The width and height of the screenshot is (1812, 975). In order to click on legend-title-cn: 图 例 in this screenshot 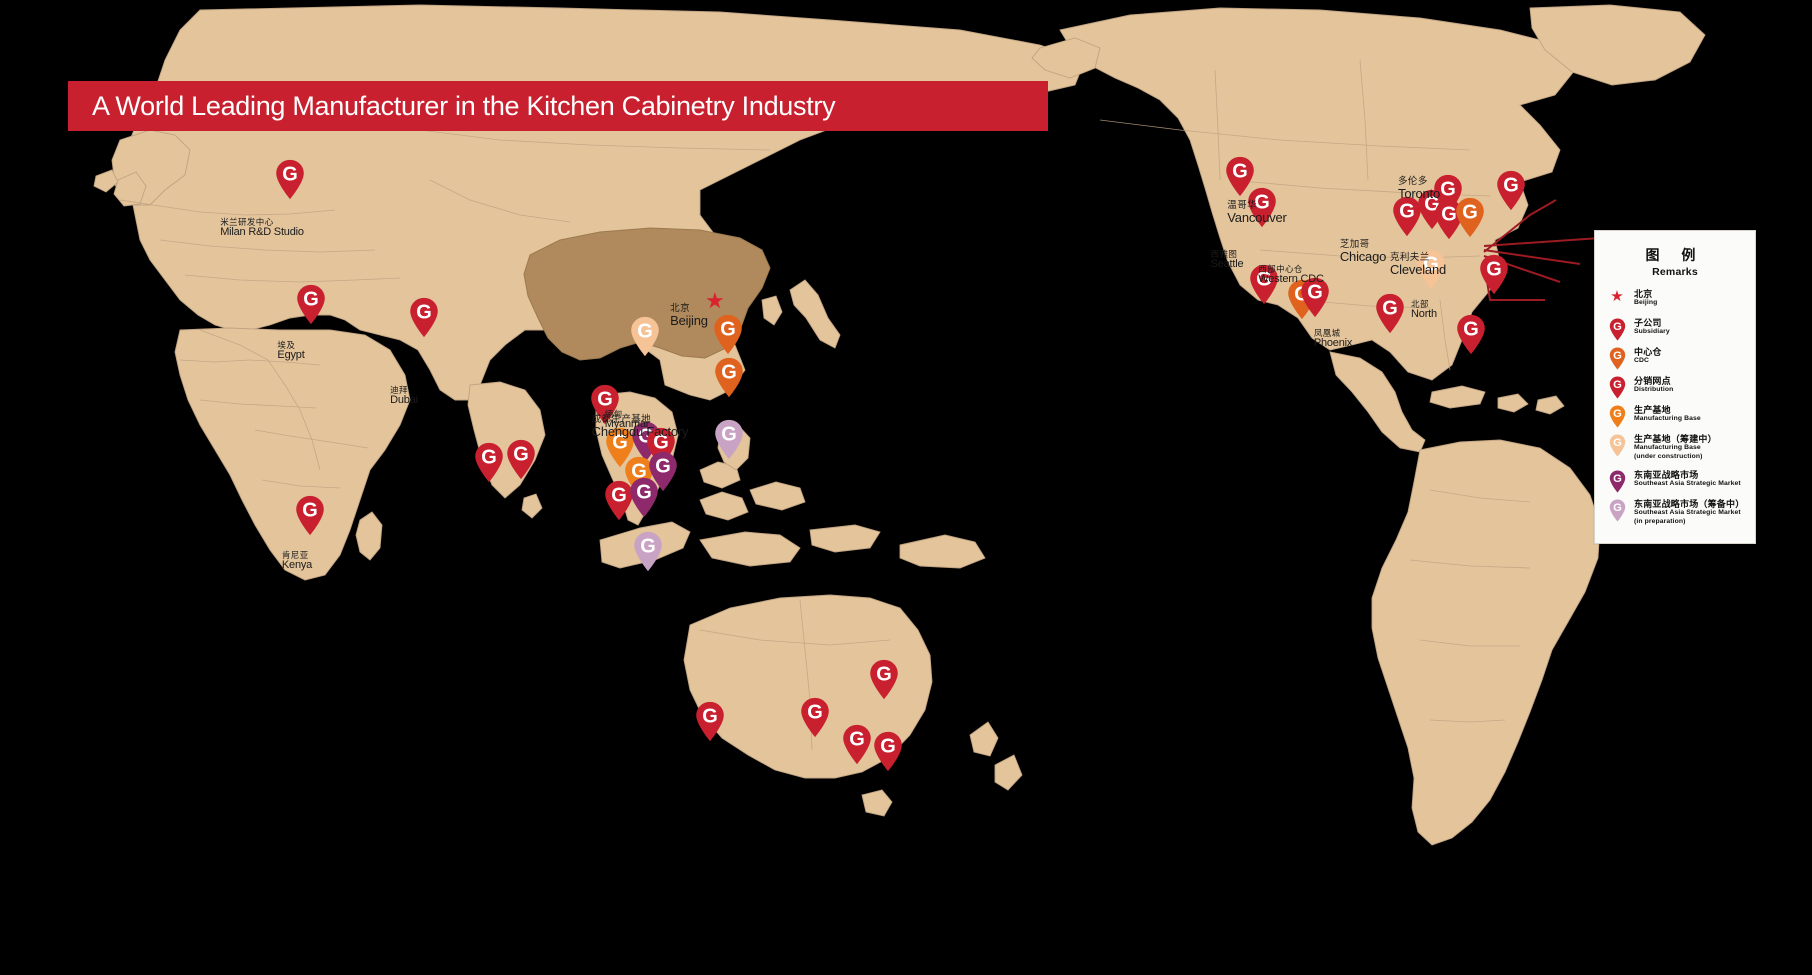, I will do `click(1675, 255)`.